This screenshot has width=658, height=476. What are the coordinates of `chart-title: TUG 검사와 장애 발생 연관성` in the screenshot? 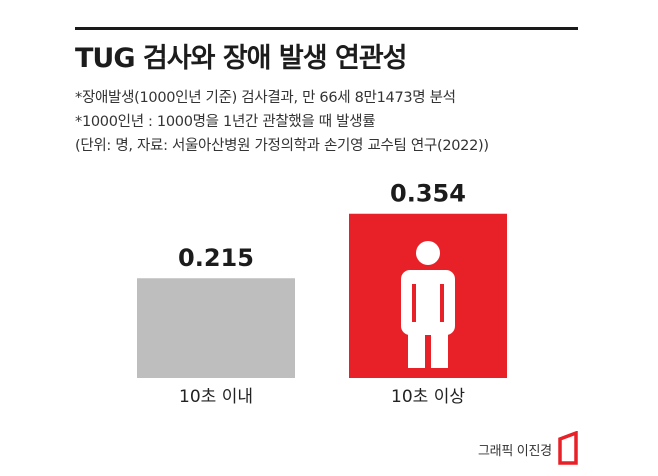 It's located at (241, 58).